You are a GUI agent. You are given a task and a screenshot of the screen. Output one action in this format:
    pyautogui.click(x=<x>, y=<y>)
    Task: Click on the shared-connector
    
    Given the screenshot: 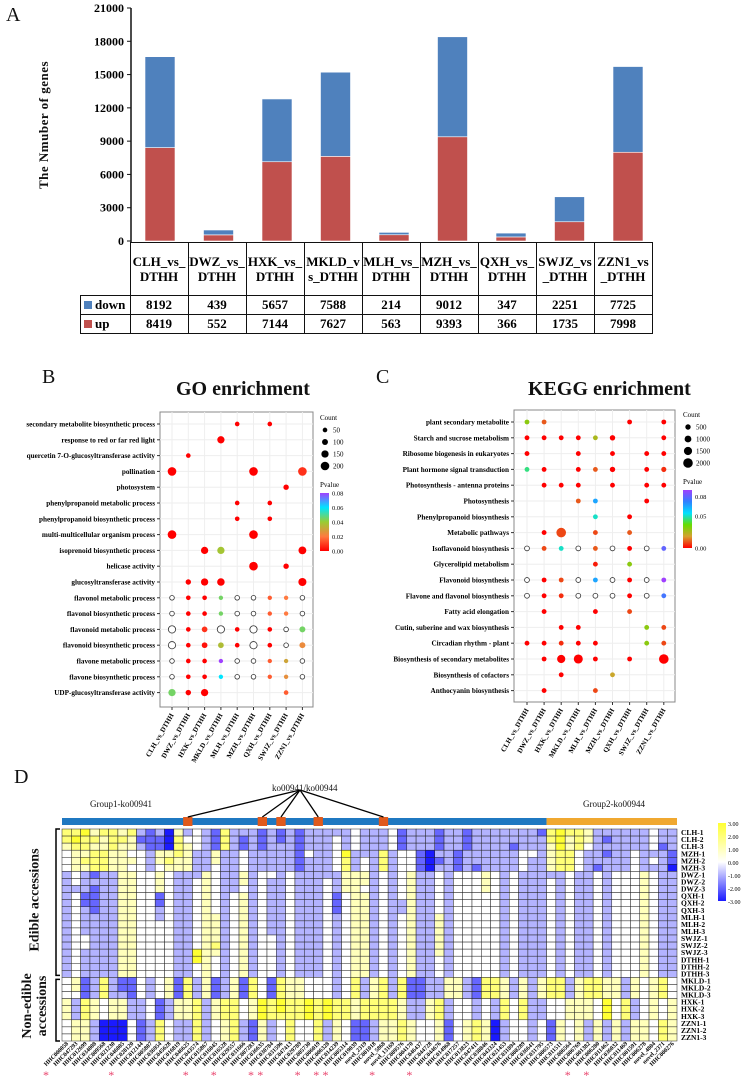 What is the action you would take?
    pyautogui.click(x=281, y=803)
    